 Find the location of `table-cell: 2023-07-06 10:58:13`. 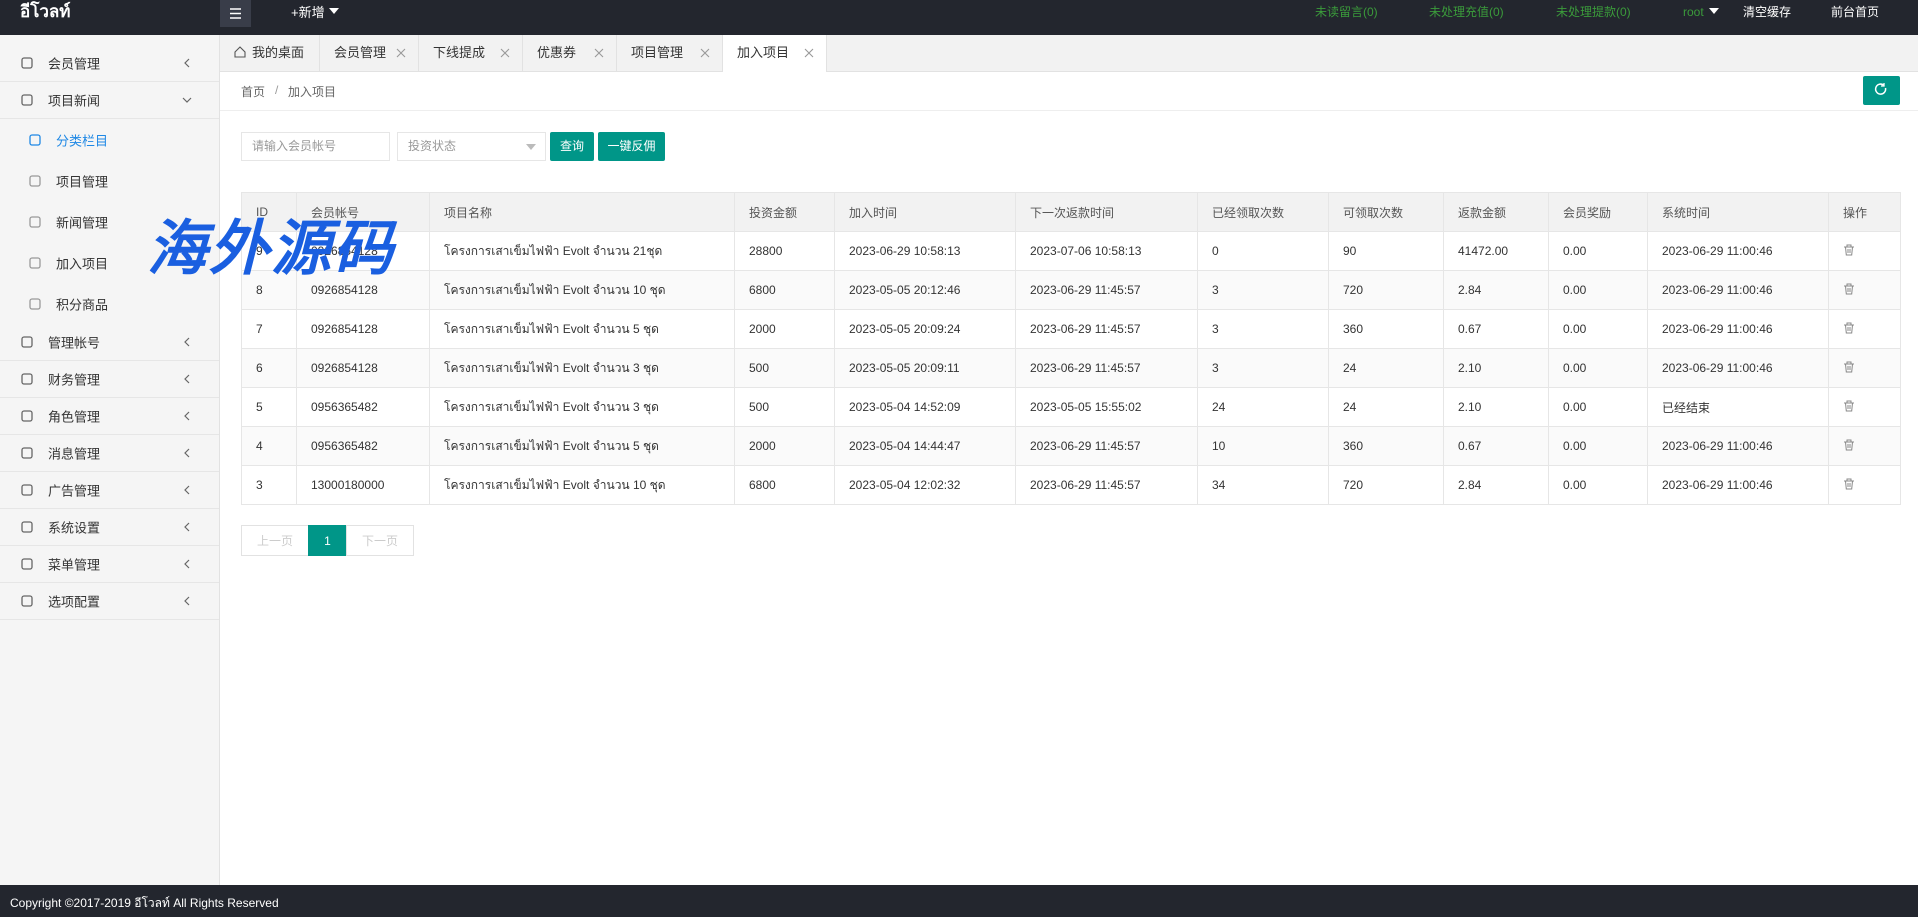

table-cell: 2023-07-06 10:58:13 is located at coordinates (1106, 251).